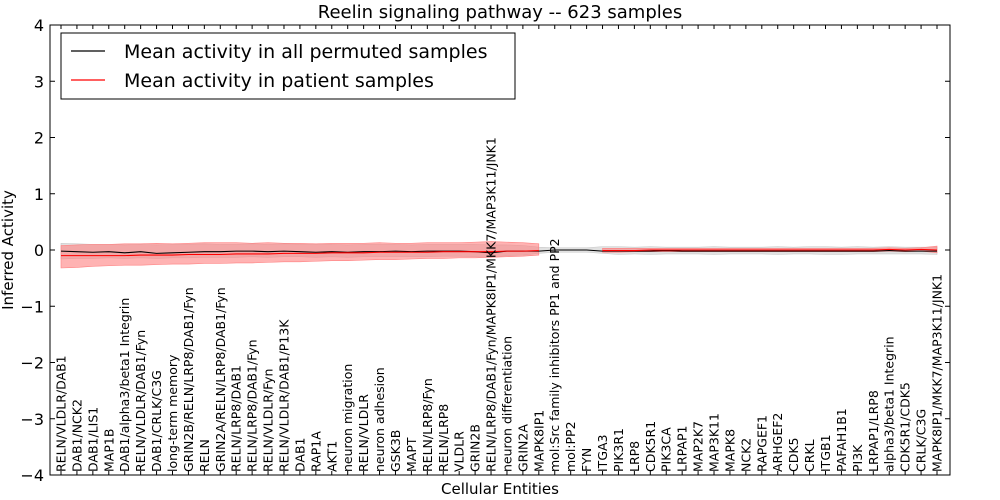 Image resolution: width=1000 pixels, height=500 pixels. What do you see at coordinates (39, 81) in the screenshot?
I see `y-tick-label: 3` at bounding box center [39, 81].